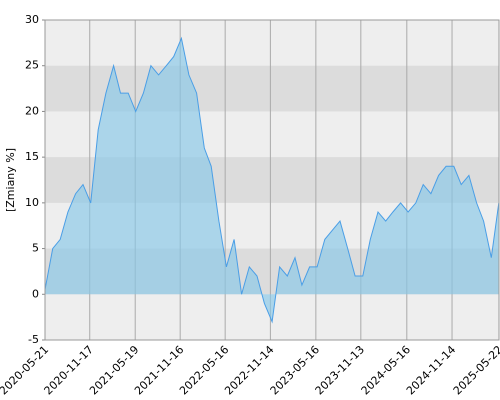  What do you see at coordinates (32, 110) in the screenshot?
I see `y-tick-label: 20` at bounding box center [32, 110].